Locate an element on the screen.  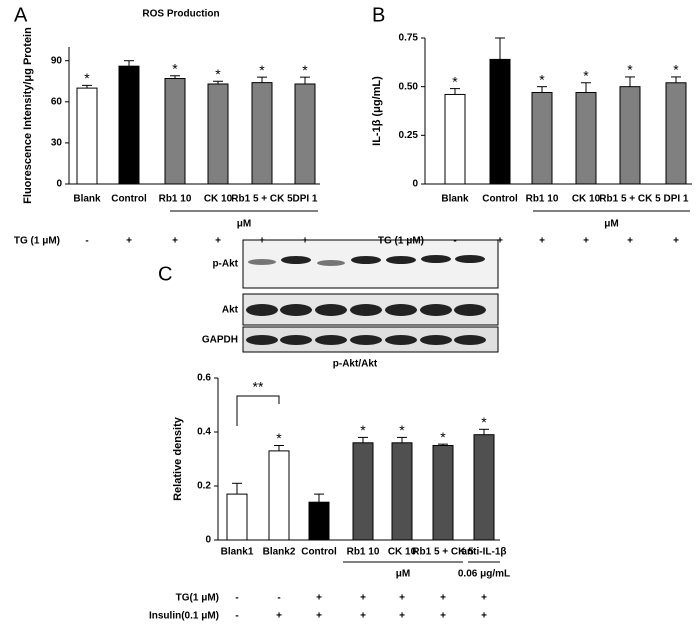
y-tick-label: 0.50 is located at coordinates (409, 86).